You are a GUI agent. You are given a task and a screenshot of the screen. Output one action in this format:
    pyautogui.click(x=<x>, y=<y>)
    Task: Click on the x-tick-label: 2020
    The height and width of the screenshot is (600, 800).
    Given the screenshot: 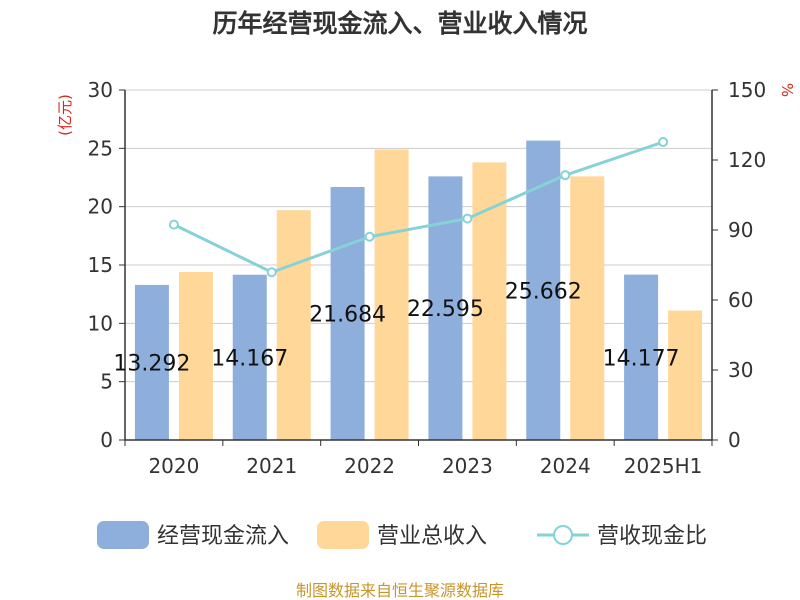 What is the action you would take?
    pyautogui.click(x=173, y=466)
    